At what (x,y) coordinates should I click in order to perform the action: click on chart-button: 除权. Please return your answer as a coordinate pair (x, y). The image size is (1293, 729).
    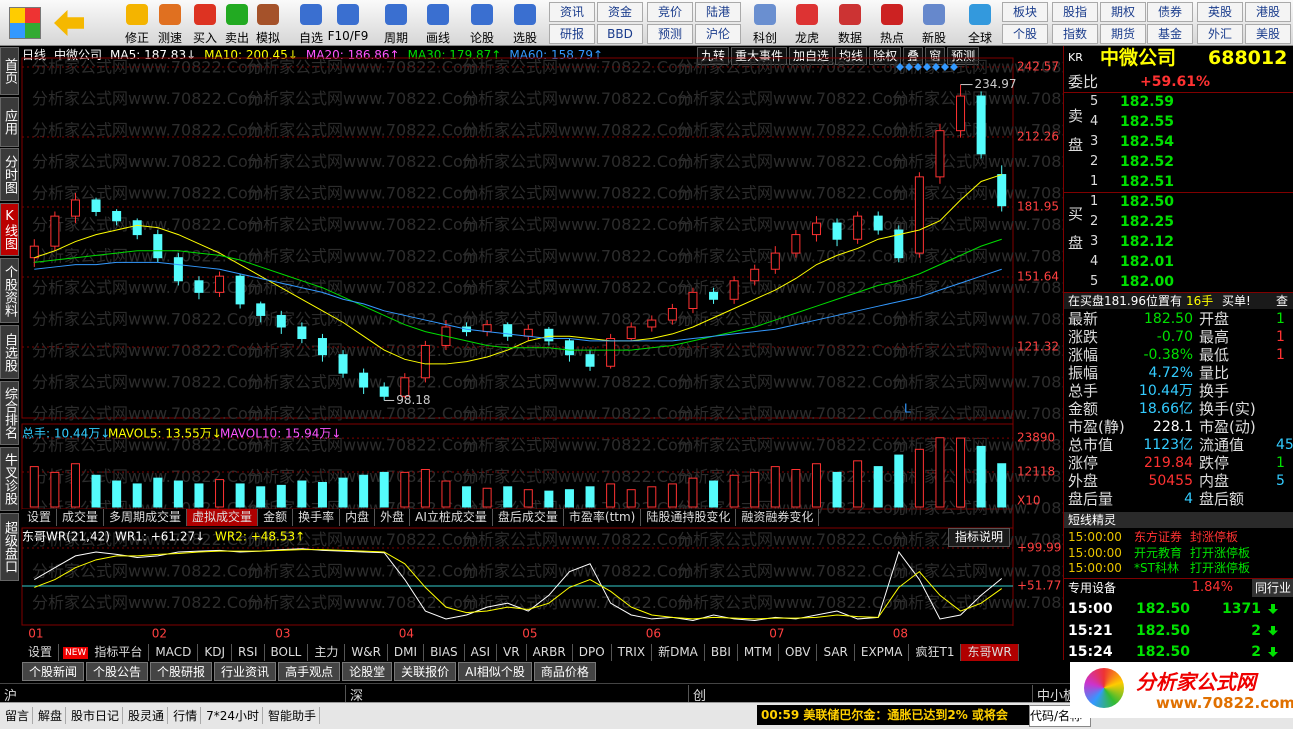
    Looking at the image, I should click on (885, 56).